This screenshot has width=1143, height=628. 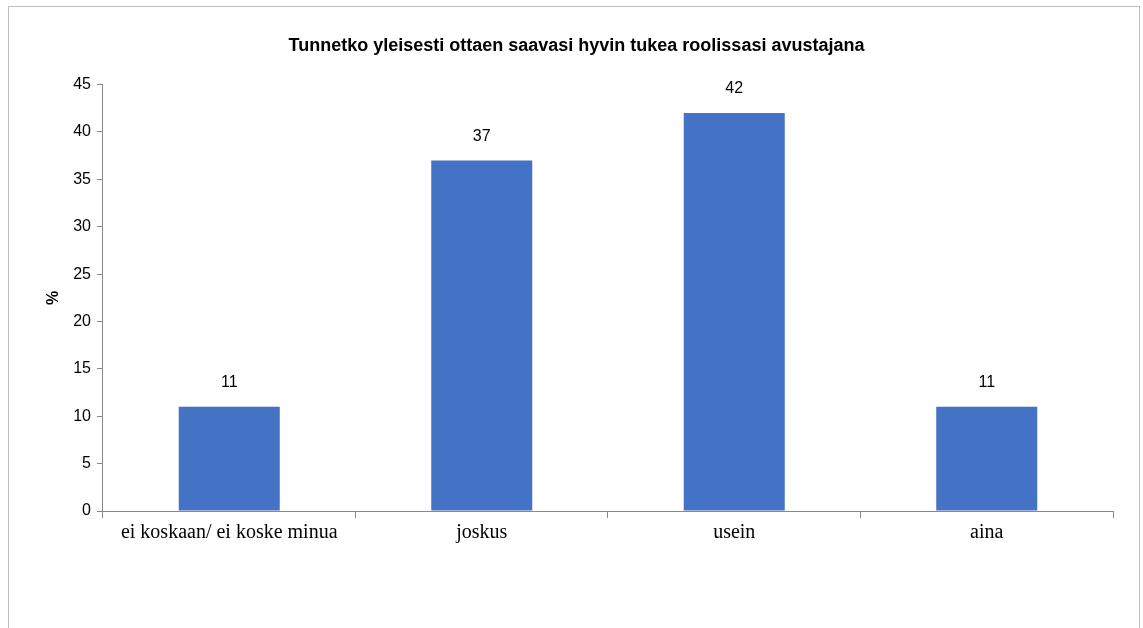 What do you see at coordinates (82, 368) in the screenshot?
I see `y-tick-label: 15` at bounding box center [82, 368].